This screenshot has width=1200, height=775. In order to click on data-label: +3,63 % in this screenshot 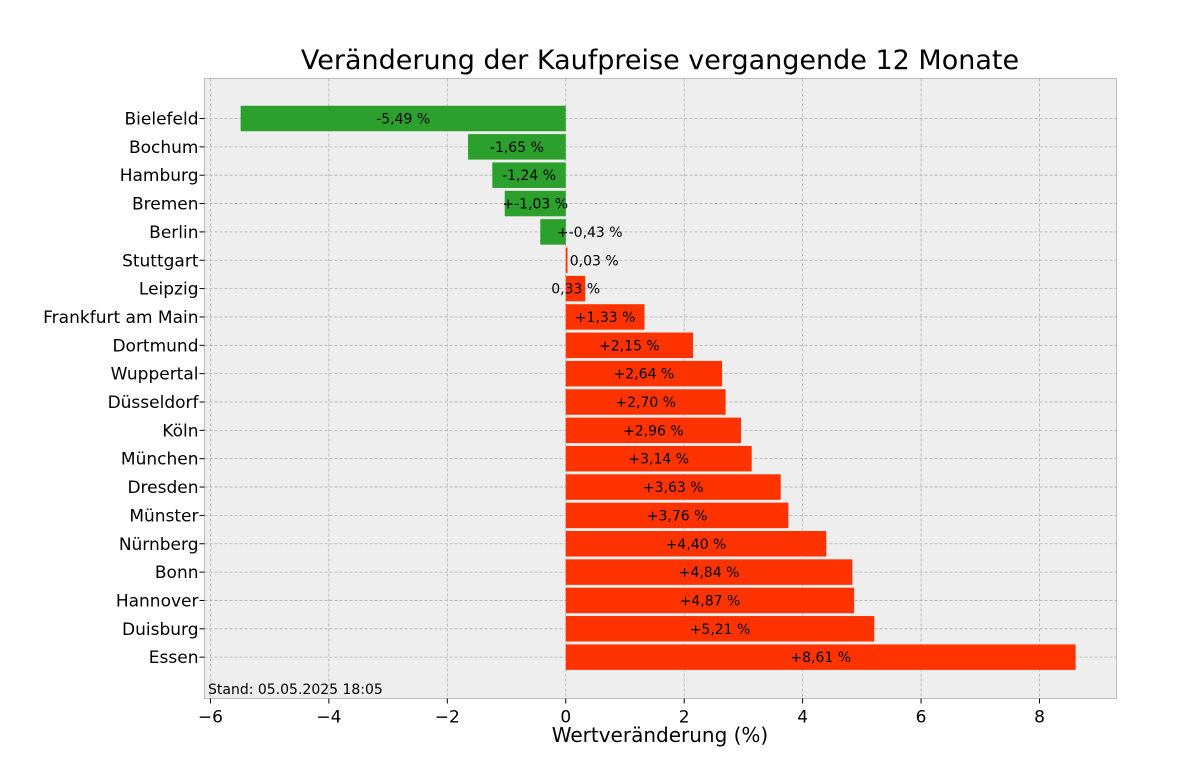, I will do `click(673, 488)`.